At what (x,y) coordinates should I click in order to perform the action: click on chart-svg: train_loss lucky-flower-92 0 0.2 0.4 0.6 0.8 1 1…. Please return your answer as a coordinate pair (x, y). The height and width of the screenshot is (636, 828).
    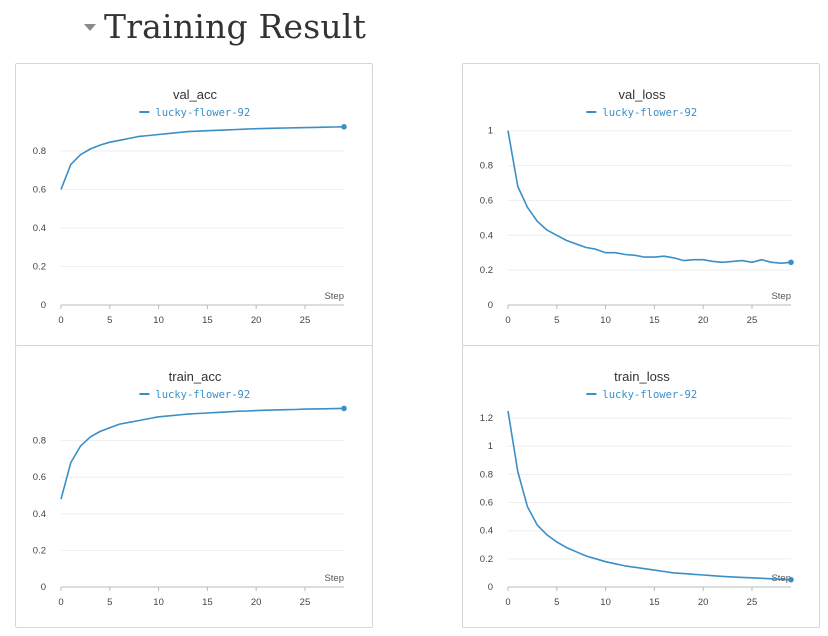
    Looking at the image, I should click on (637, 488).